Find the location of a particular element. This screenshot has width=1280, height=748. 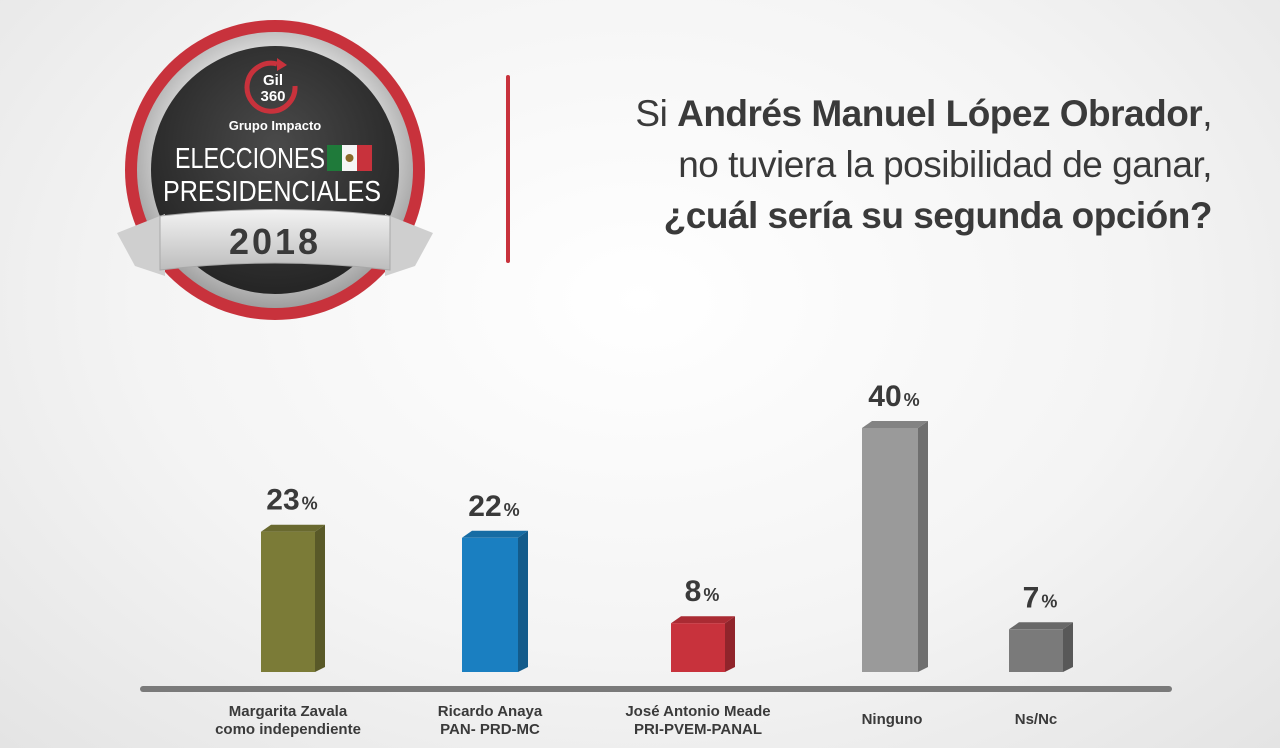

year-ribbon is located at coordinates (275, 242).